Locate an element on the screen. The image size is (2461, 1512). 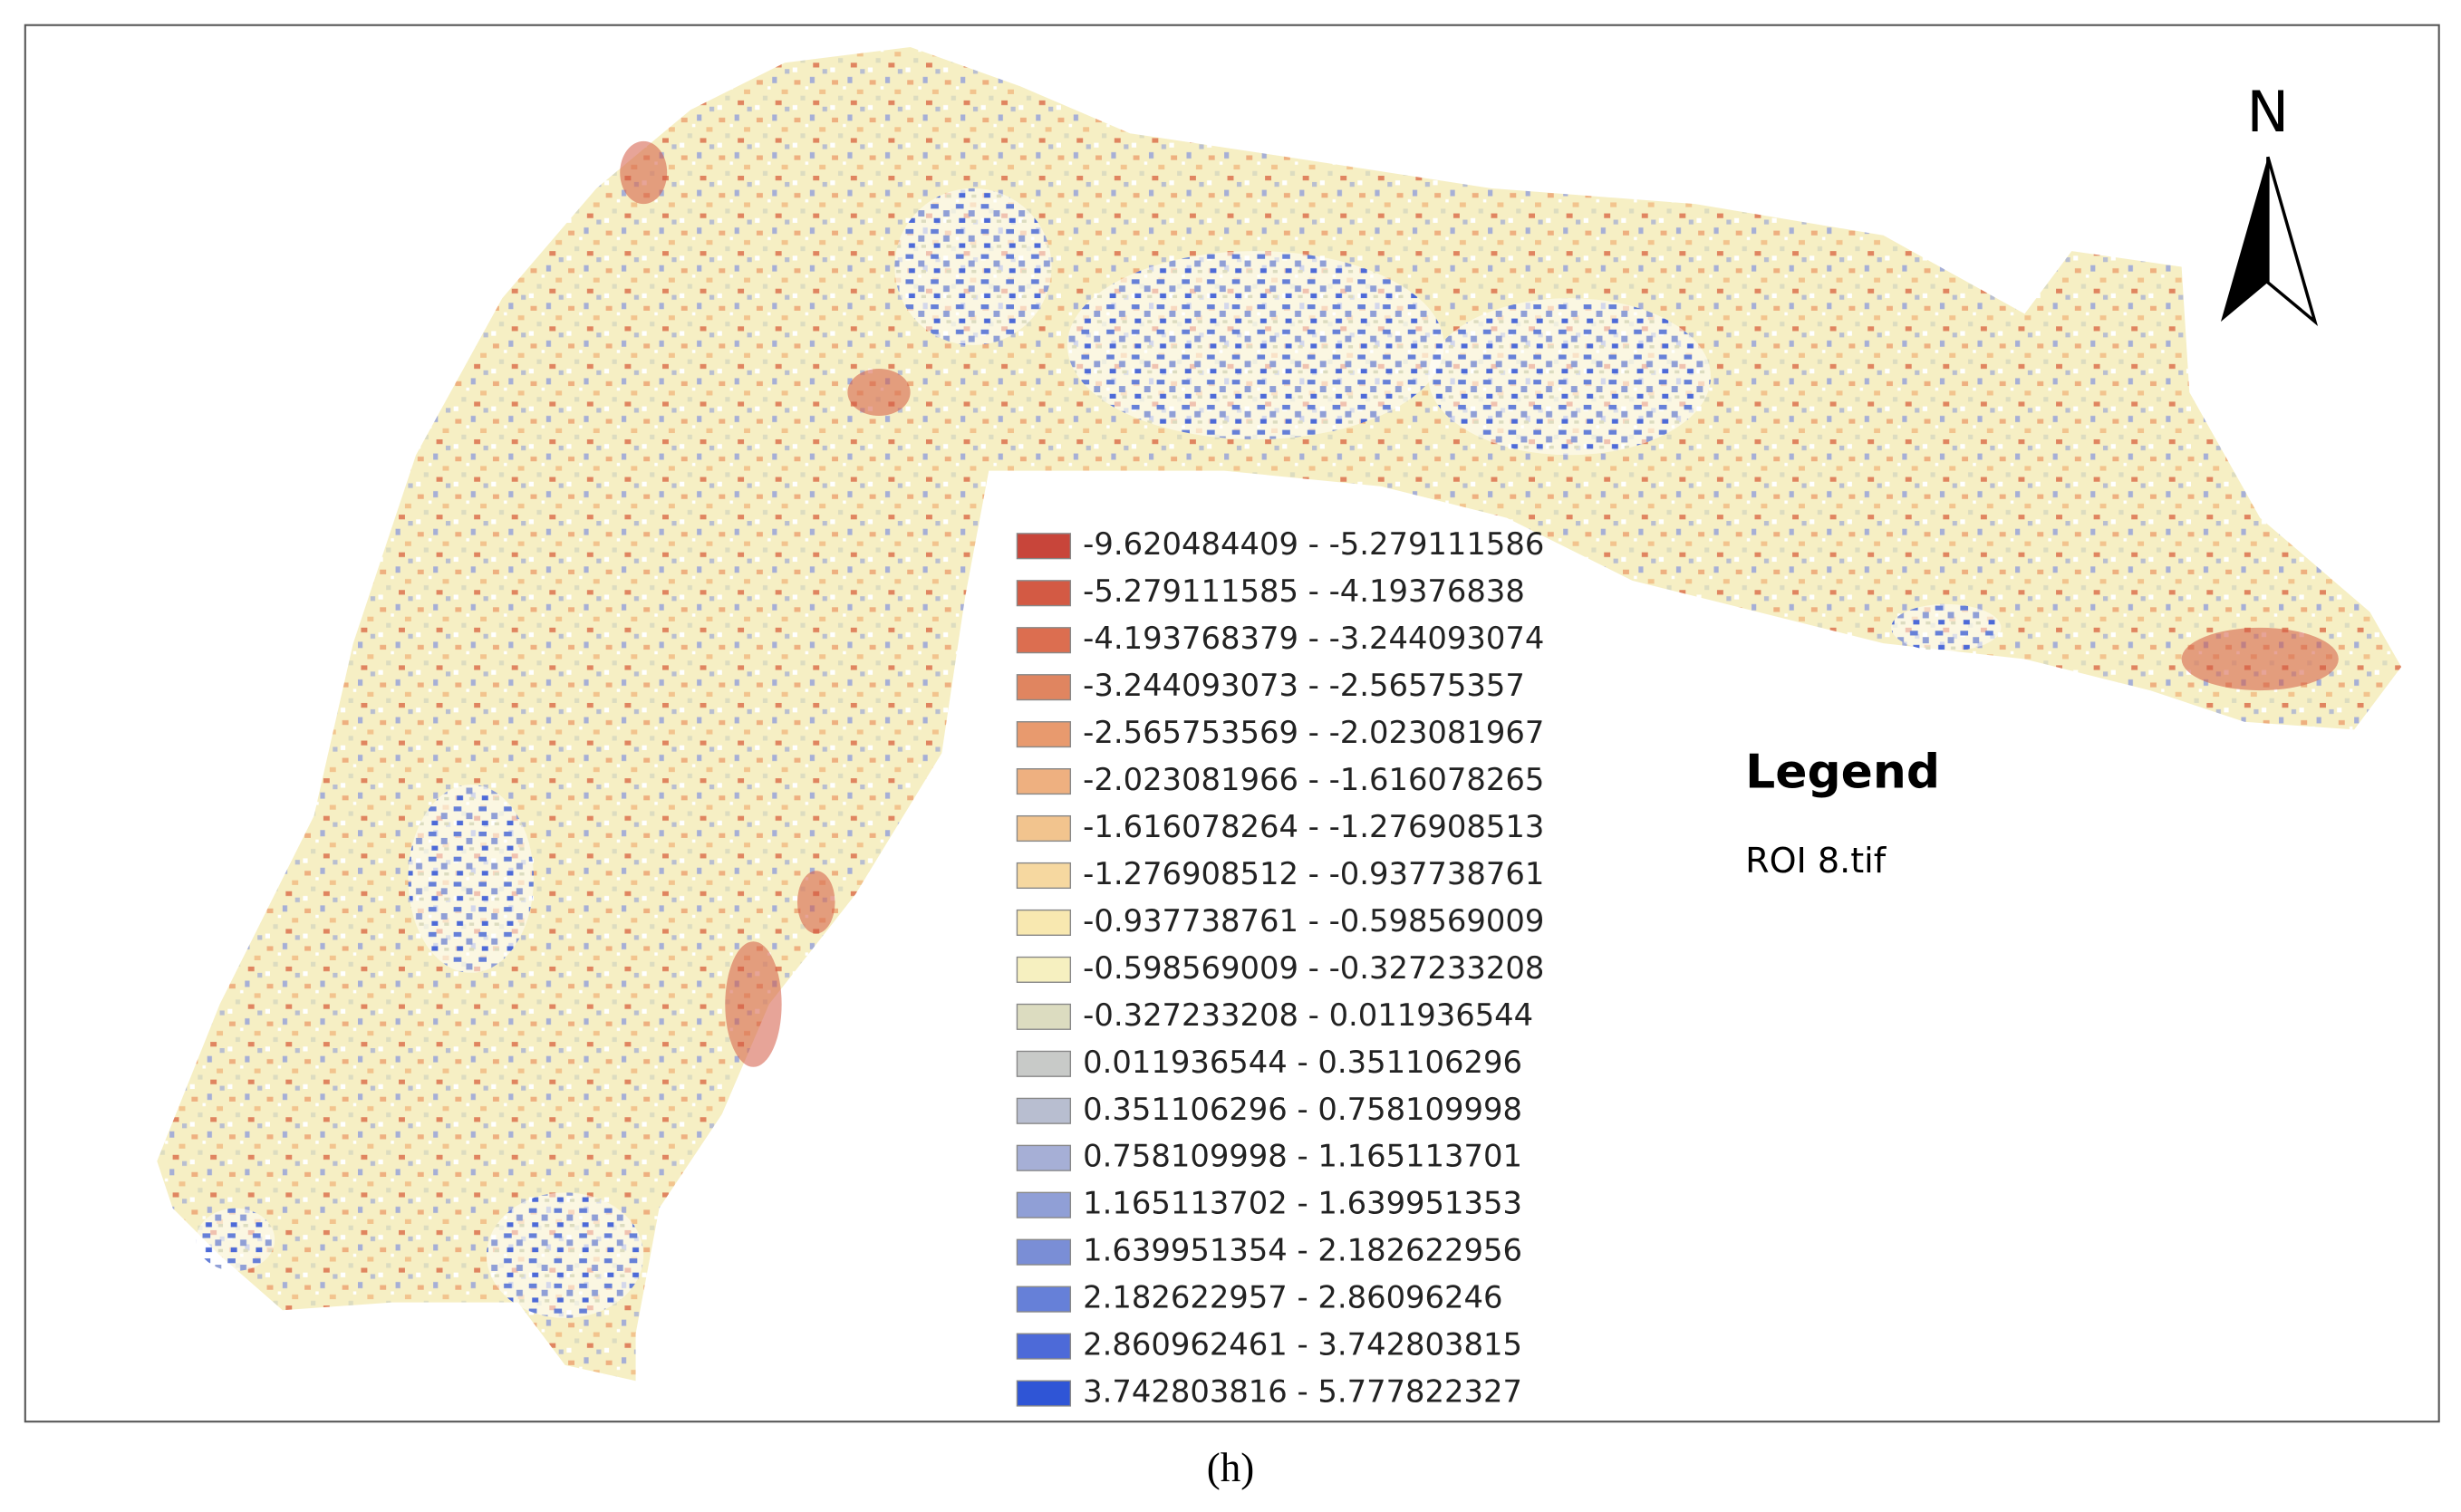
legend-label: 0.011936544 - 0.351106296 is located at coordinates (1303, 1062).